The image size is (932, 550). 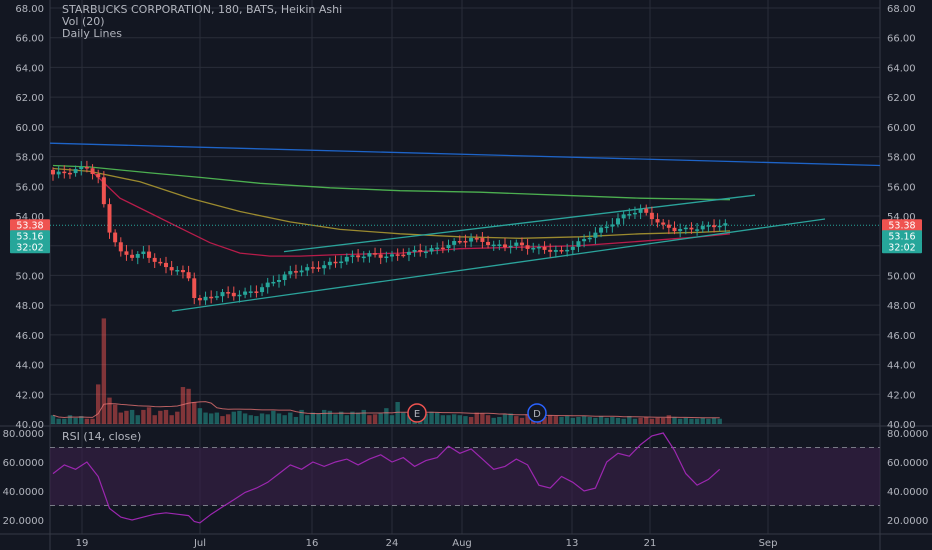 I want to click on price-tick-right: 68.00, so click(x=901, y=9).